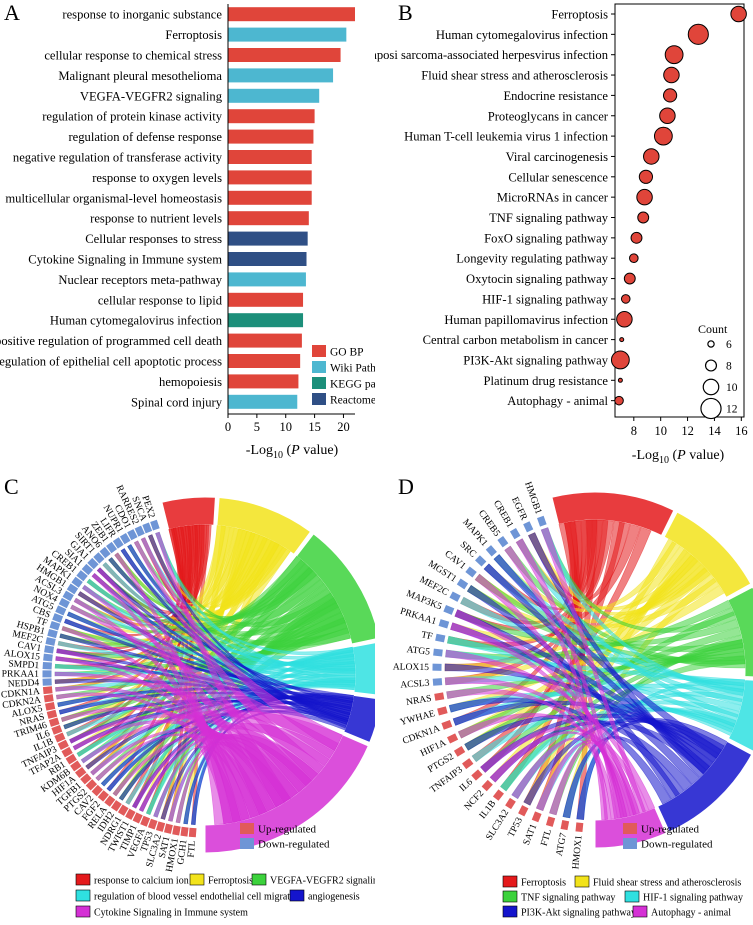 This screenshot has width=753, height=925. What do you see at coordinates (555, 96) in the screenshot?
I see `y-tick-label: Endocrine resistance` at bounding box center [555, 96].